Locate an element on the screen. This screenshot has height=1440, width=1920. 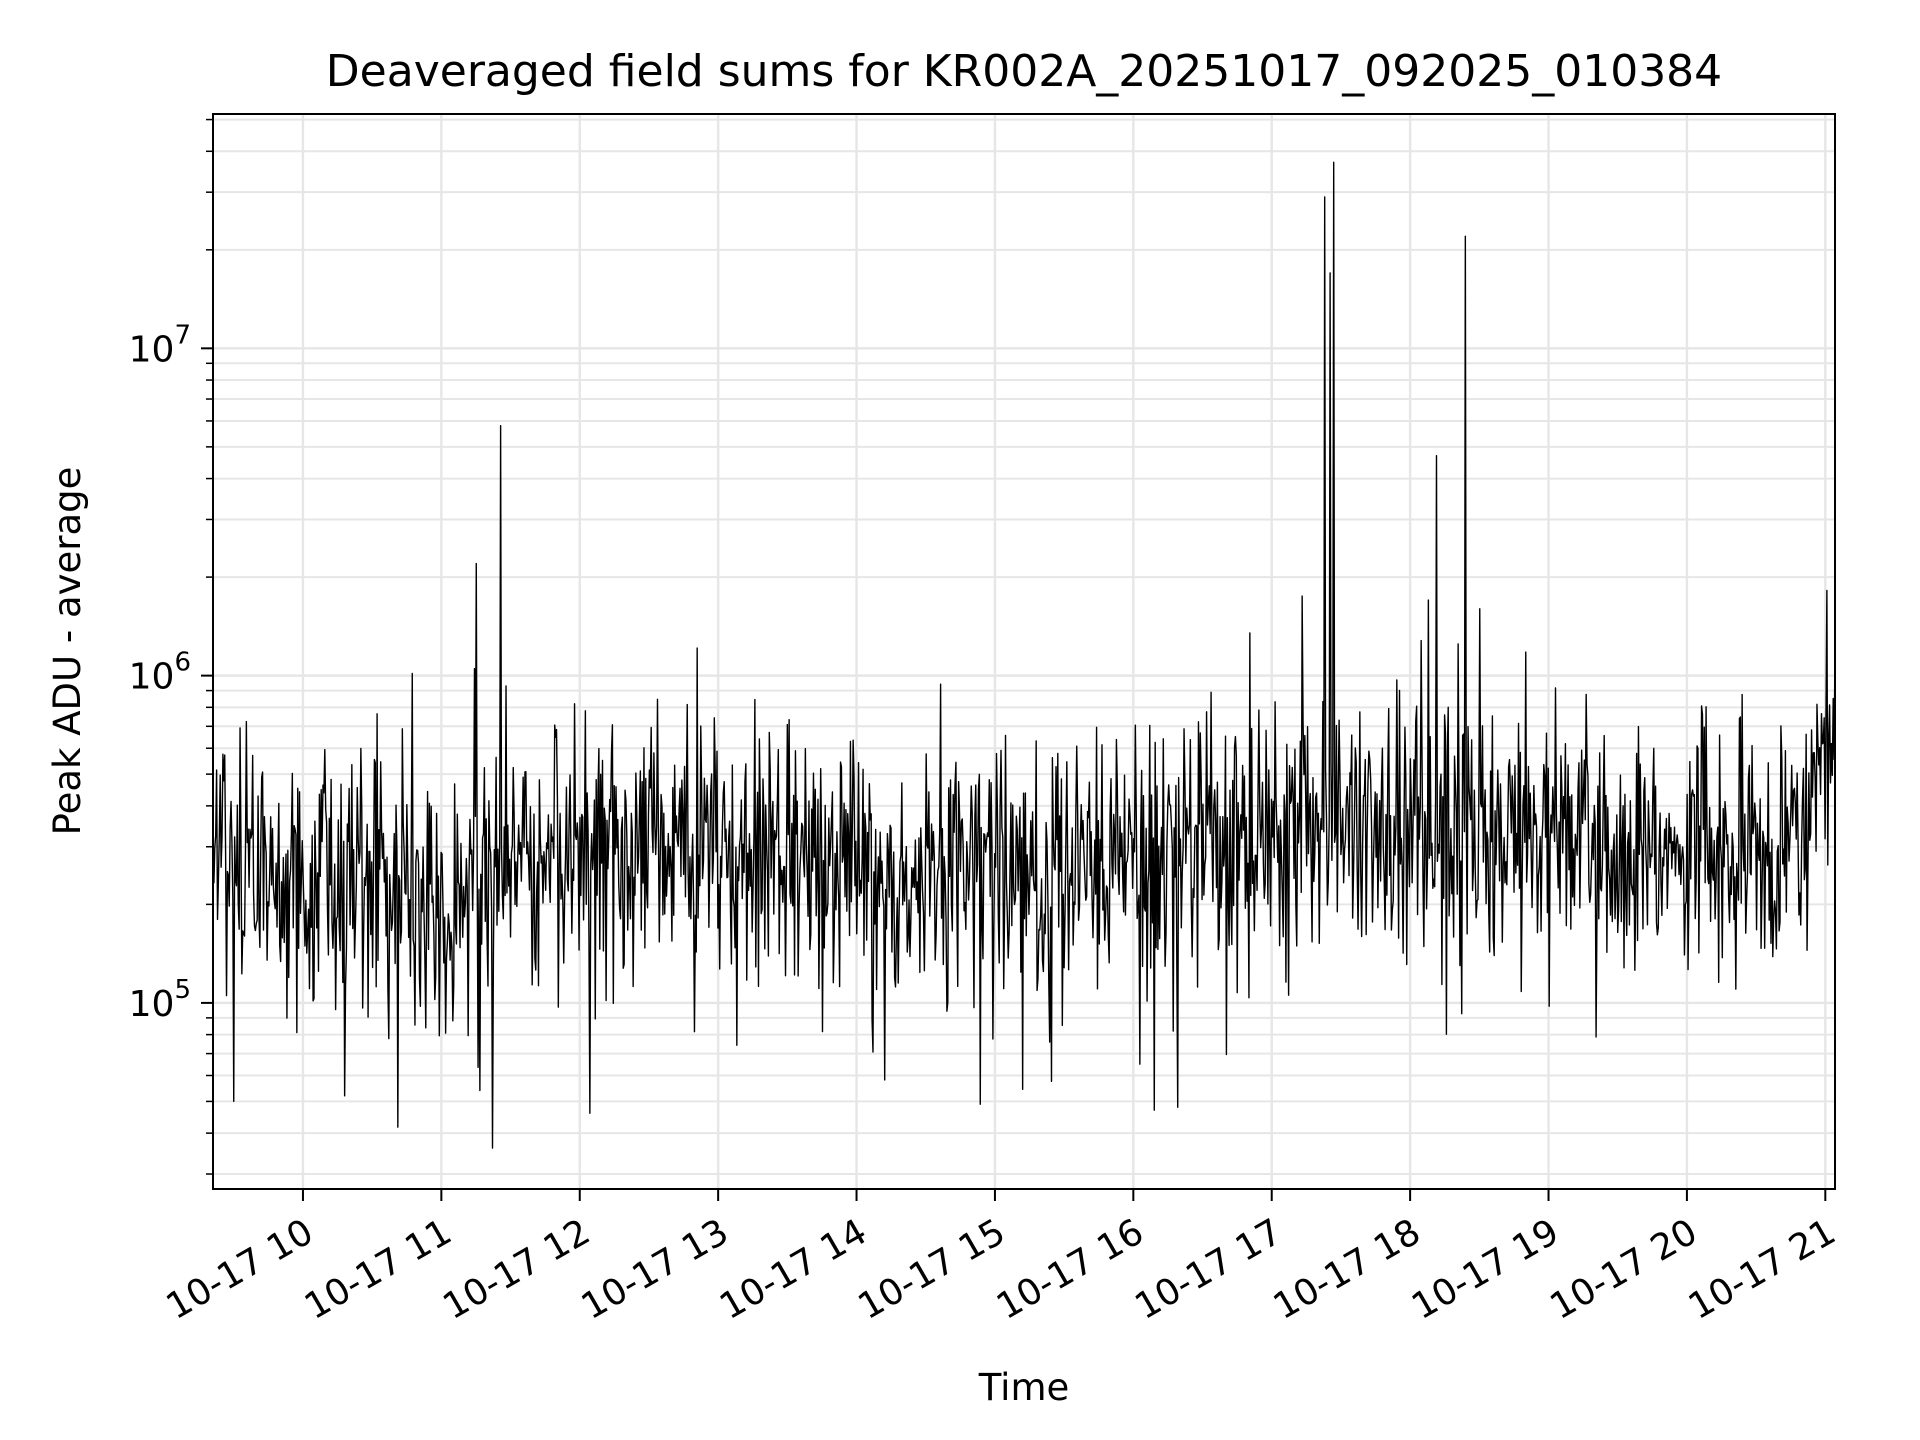
y-axis-label: Peak ADU - average is located at coordinates (67, 651).